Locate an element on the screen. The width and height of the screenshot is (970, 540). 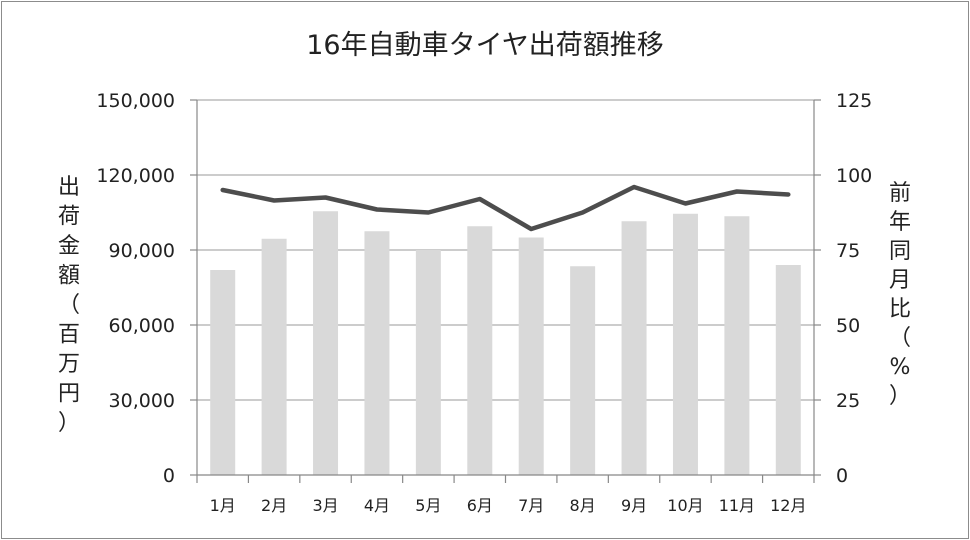
x-tick-label: 2月 is located at coordinates (274, 505).